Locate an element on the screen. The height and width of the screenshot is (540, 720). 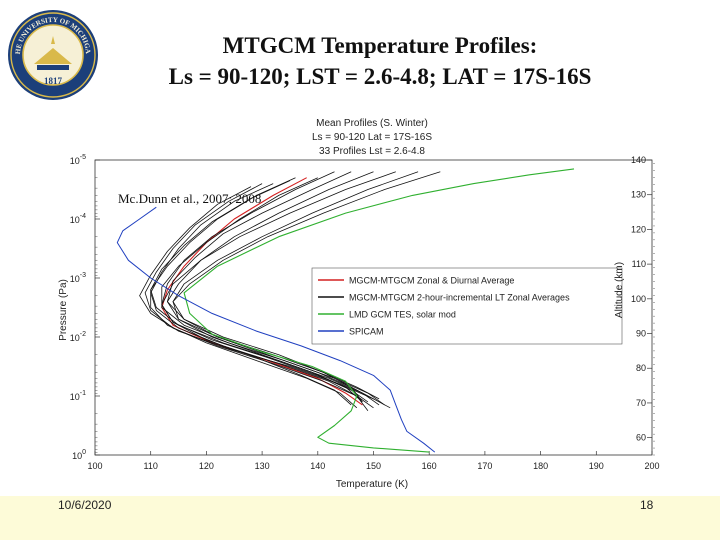
legend-label-4: SPICAM is located at coordinates (366, 332).